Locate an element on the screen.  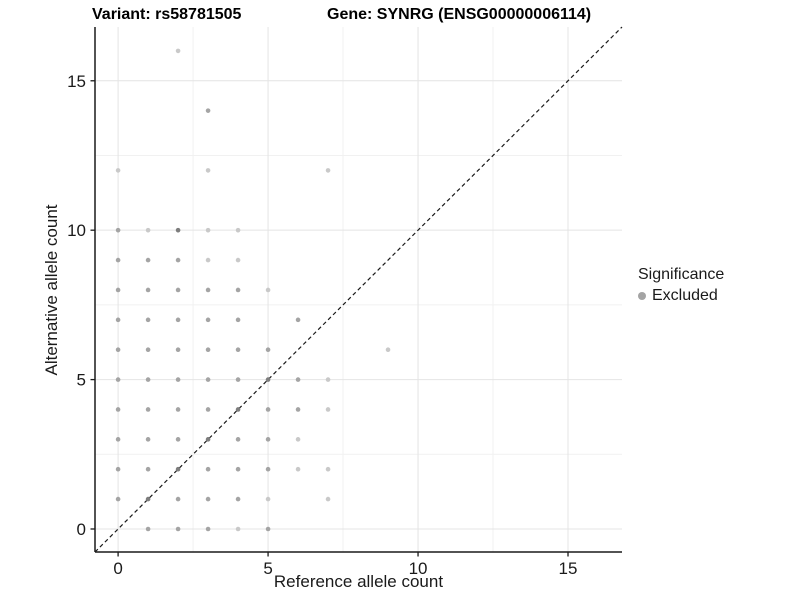
x-tick-label: 15 is located at coordinates (568, 568).